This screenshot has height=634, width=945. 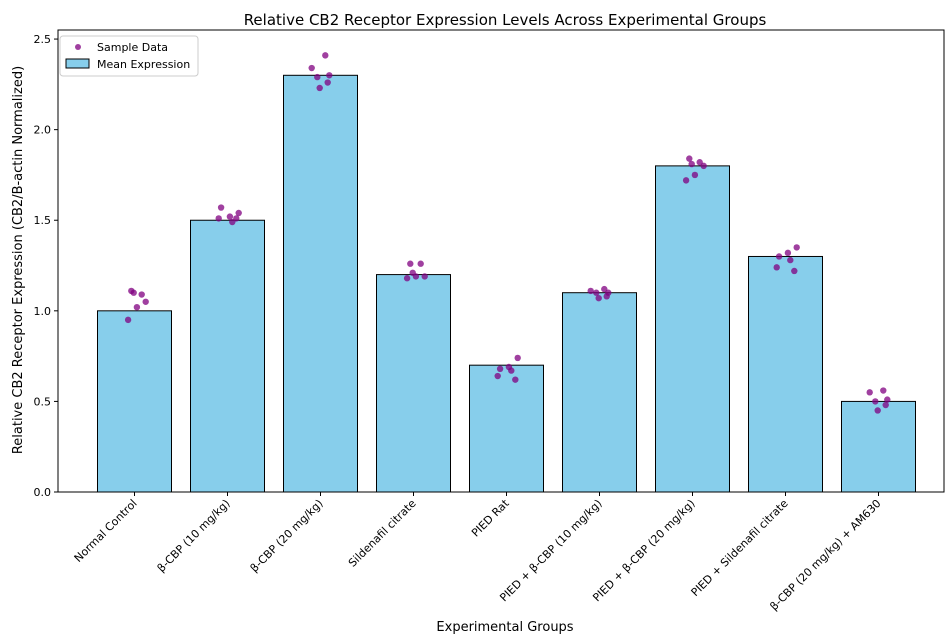 I want to click on legend-marker-mean-expression, so click(x=77, y=63).